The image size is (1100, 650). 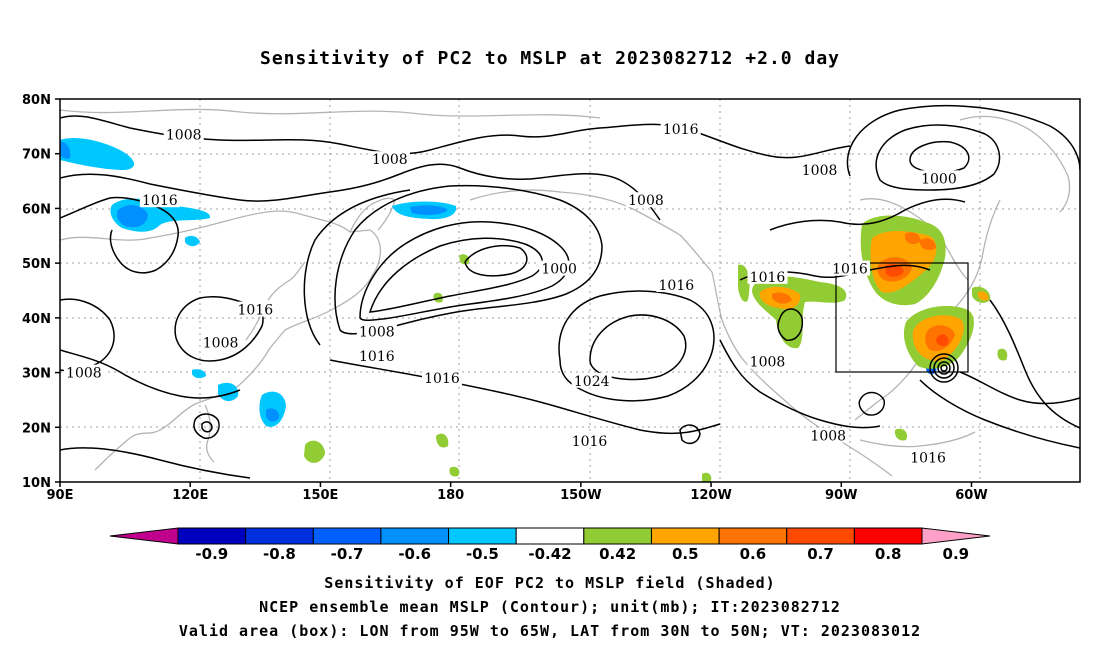 I want to click on lon-tick-label: 180, so click(x=450, y=495).